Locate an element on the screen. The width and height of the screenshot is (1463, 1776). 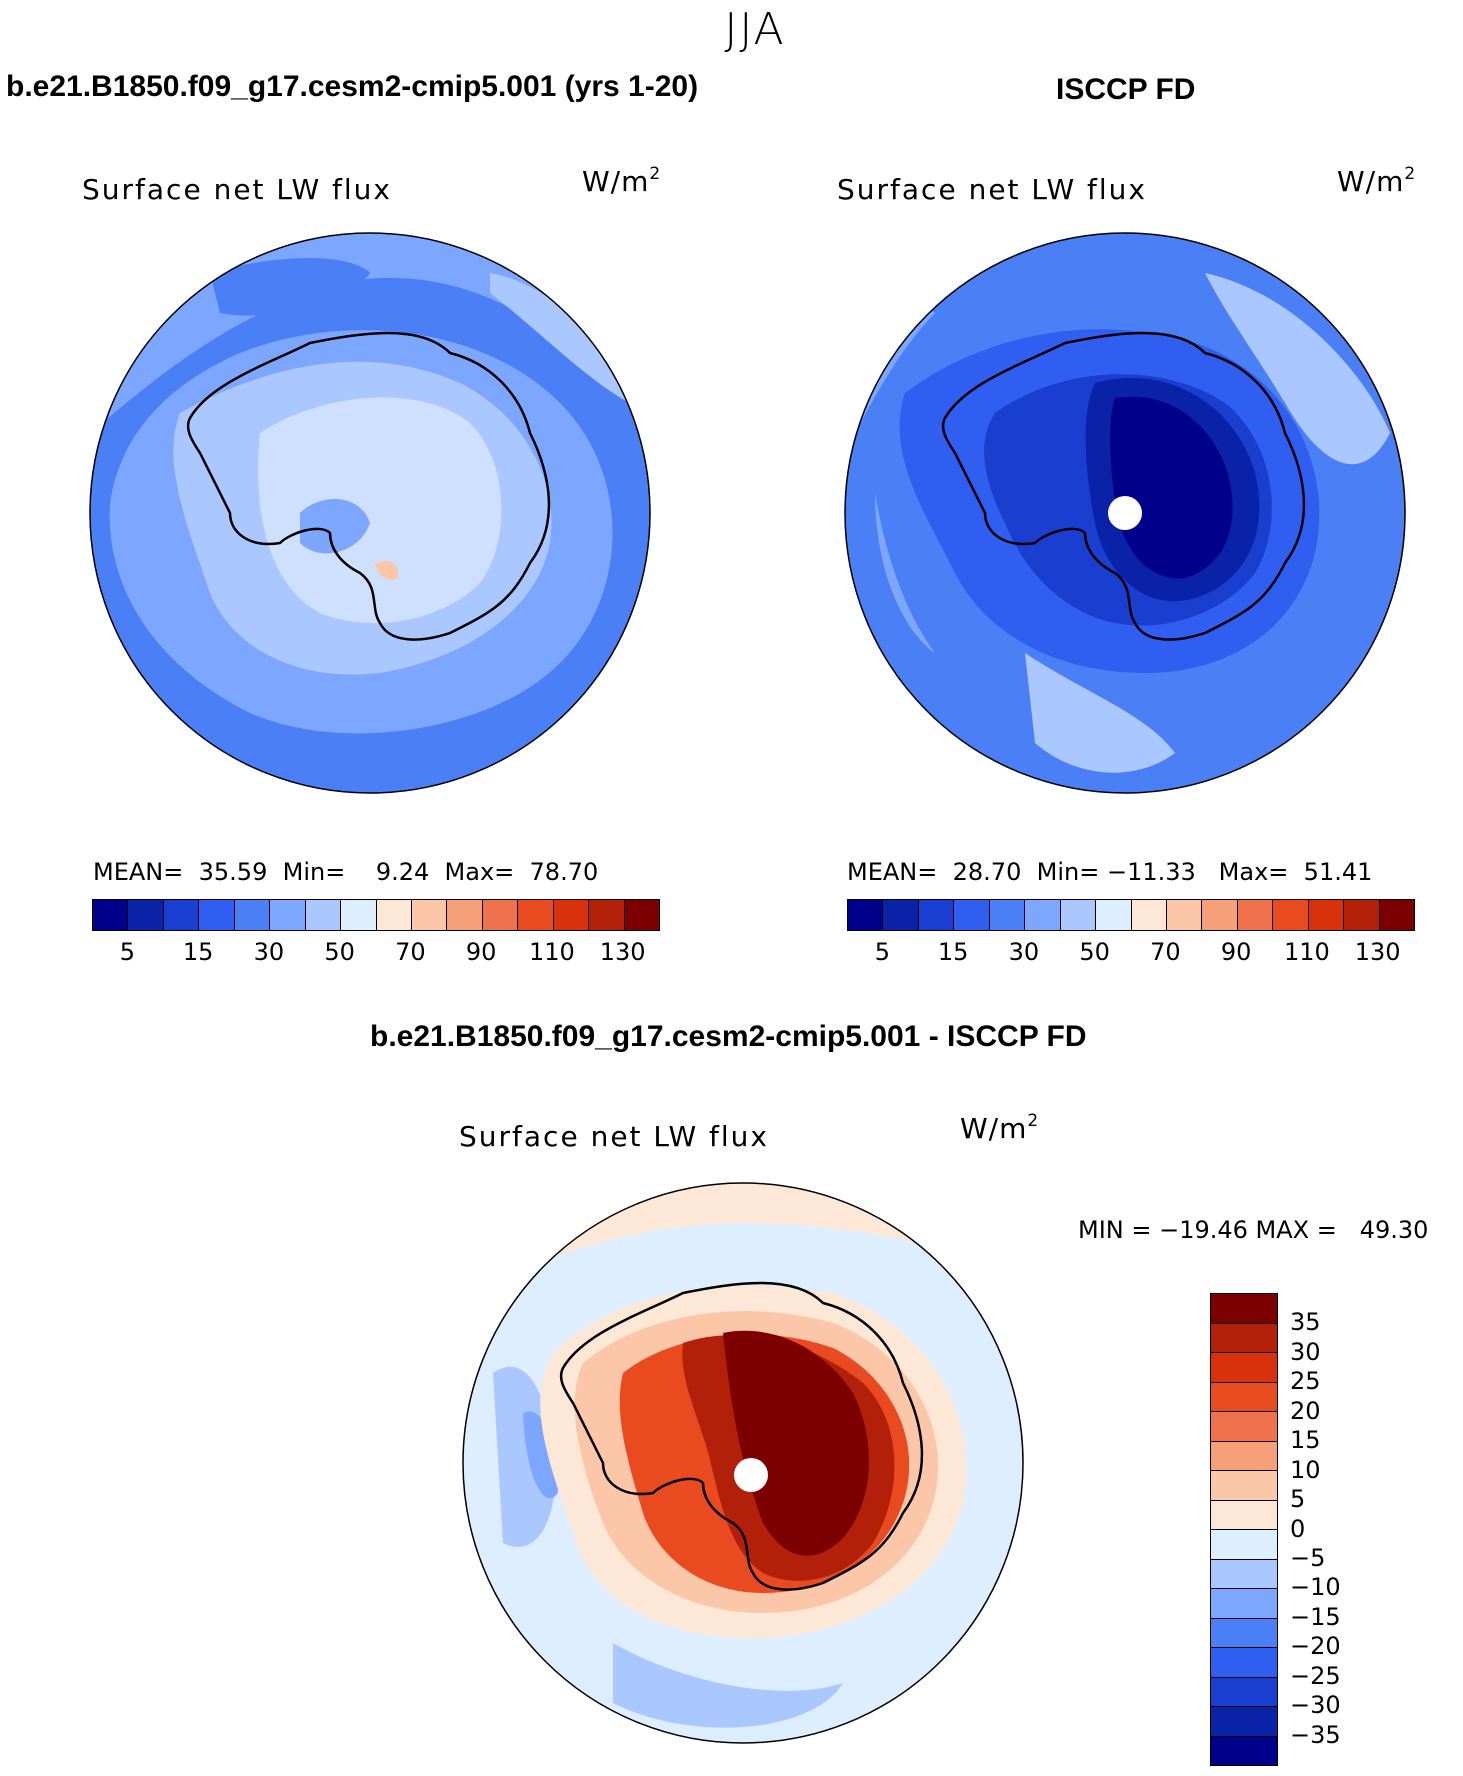
colorbar-tick-label: −25 is located at coordinates (1315, 1675).